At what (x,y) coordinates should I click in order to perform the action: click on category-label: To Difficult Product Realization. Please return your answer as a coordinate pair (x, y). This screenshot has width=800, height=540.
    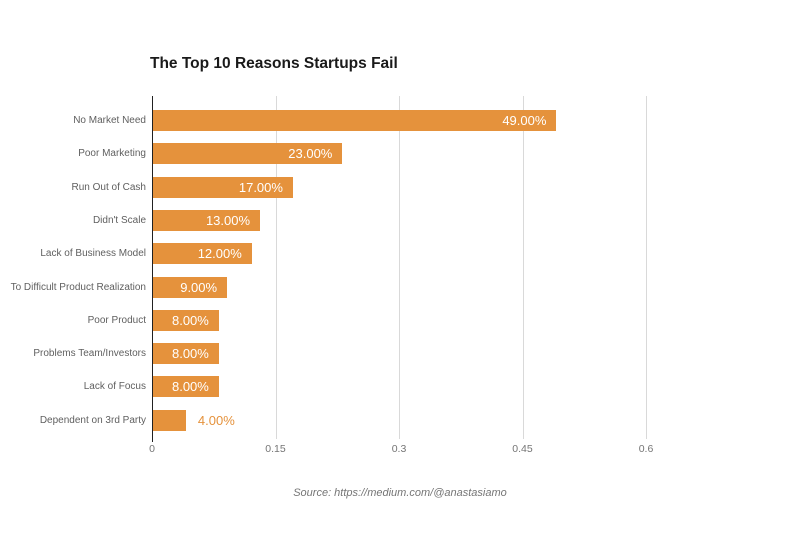
    Looking at the image, I should click on (78, 287).